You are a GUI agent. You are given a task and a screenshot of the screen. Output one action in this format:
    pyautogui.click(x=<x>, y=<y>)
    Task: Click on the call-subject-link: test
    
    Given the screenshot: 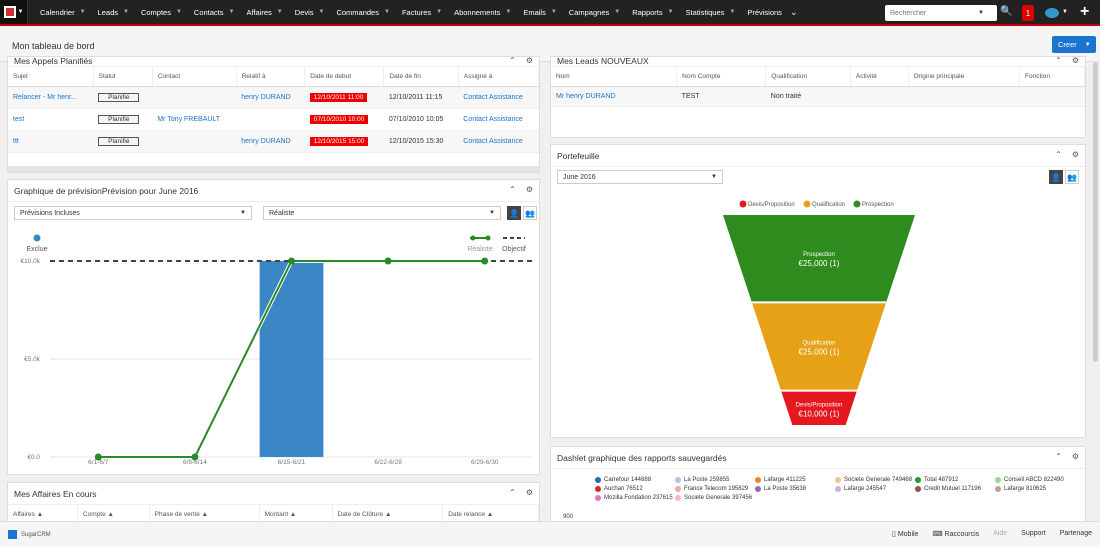 What is the action you would take?
    pyautogui.click(x=51, y=119)
    